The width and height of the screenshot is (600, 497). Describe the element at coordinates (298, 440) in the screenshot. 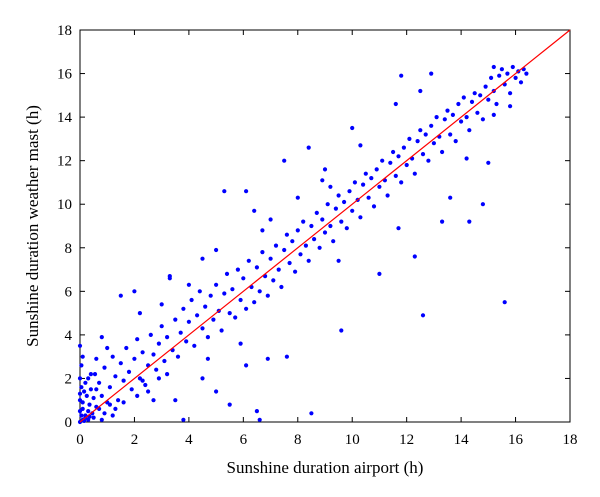

I see `x-tick-label: 8` at that location.